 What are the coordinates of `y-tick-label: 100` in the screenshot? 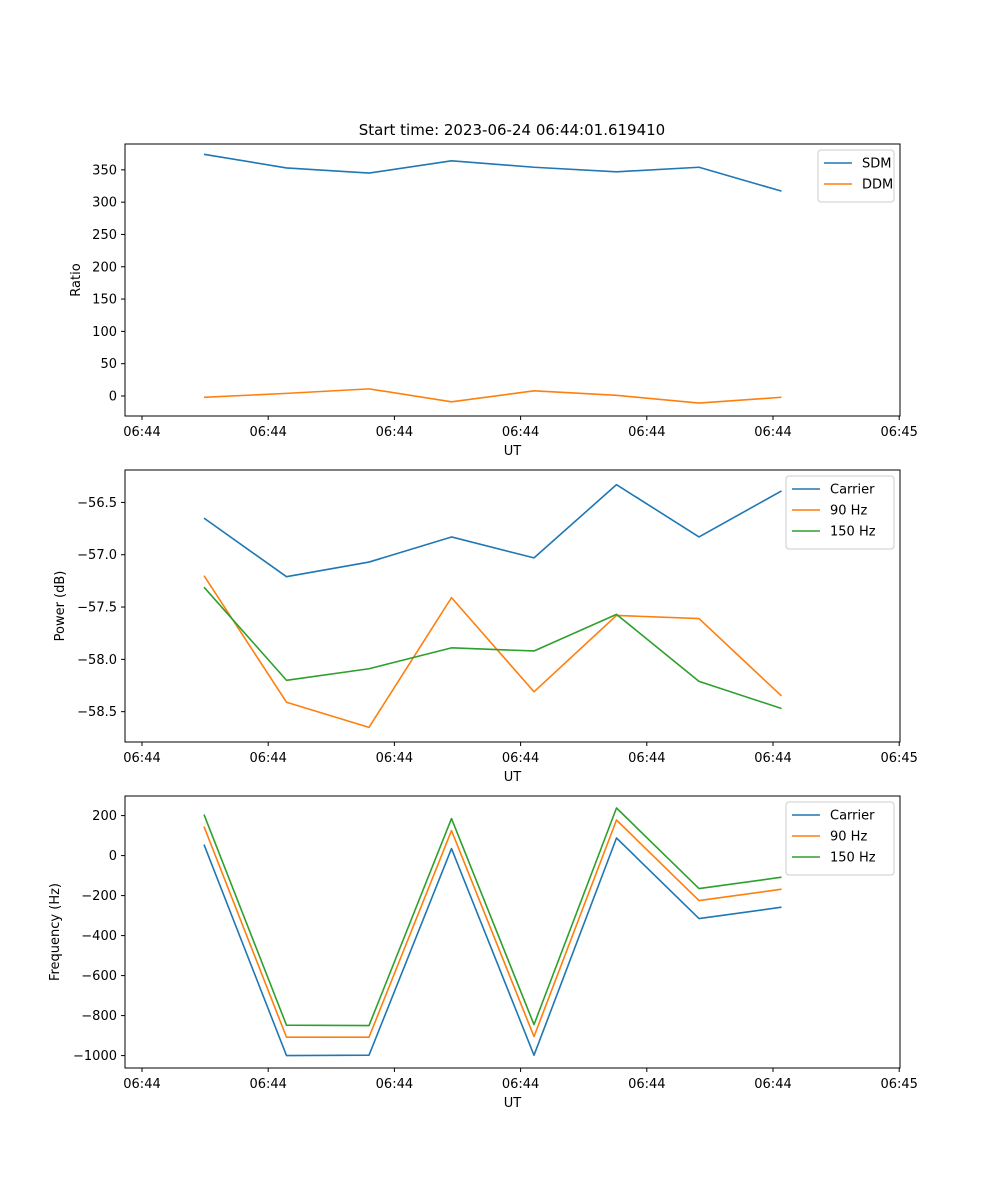 It's located at (104, 332).